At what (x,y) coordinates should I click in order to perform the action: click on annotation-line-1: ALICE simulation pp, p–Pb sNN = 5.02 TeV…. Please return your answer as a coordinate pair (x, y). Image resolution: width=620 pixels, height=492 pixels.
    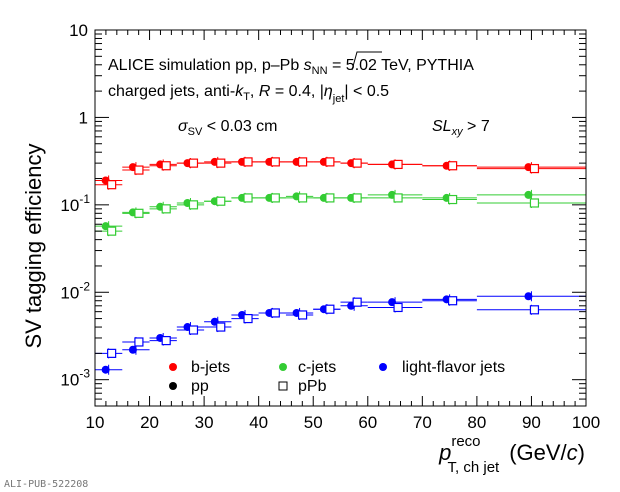
    Looking at the image, I should click on (291, 67).